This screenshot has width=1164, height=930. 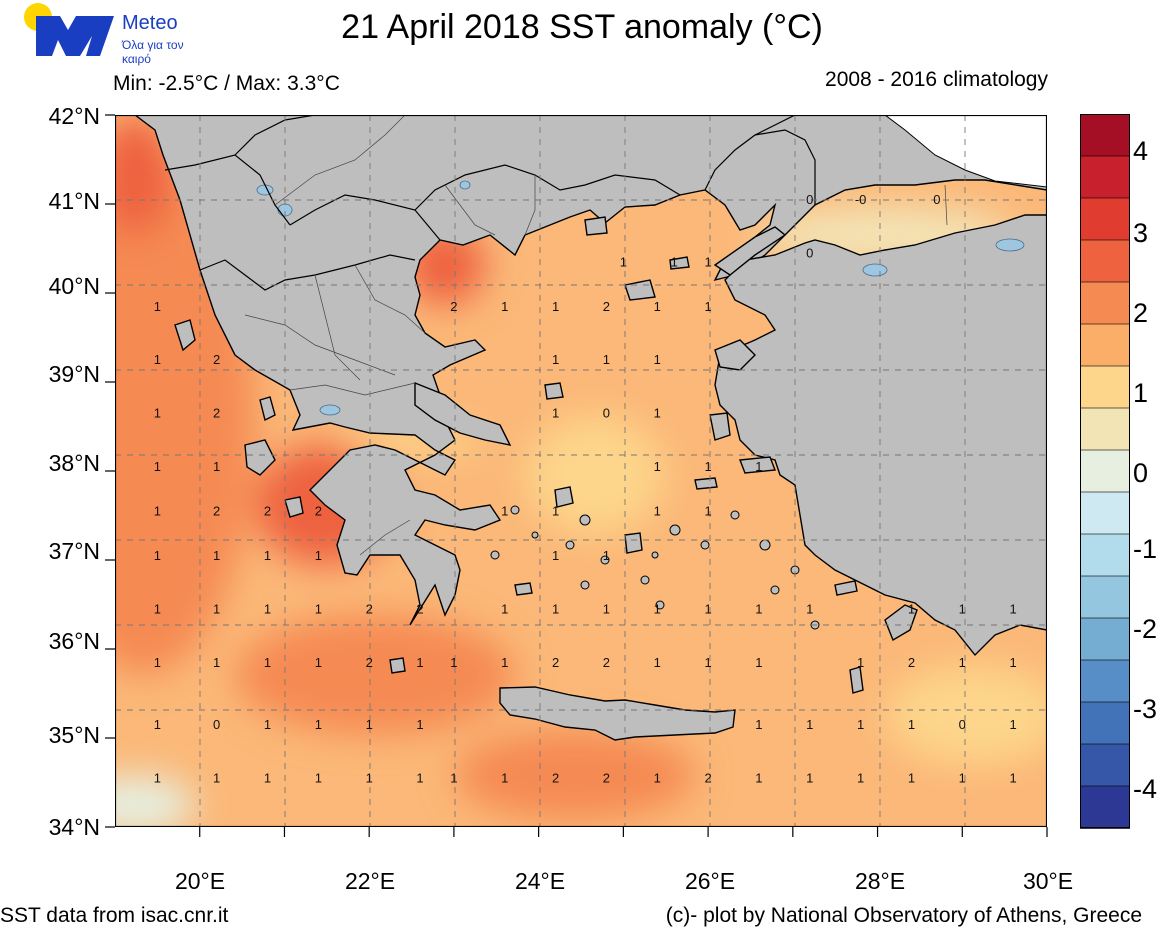 I want to click on lon-label: 24°E, so click(x=540, y=881).